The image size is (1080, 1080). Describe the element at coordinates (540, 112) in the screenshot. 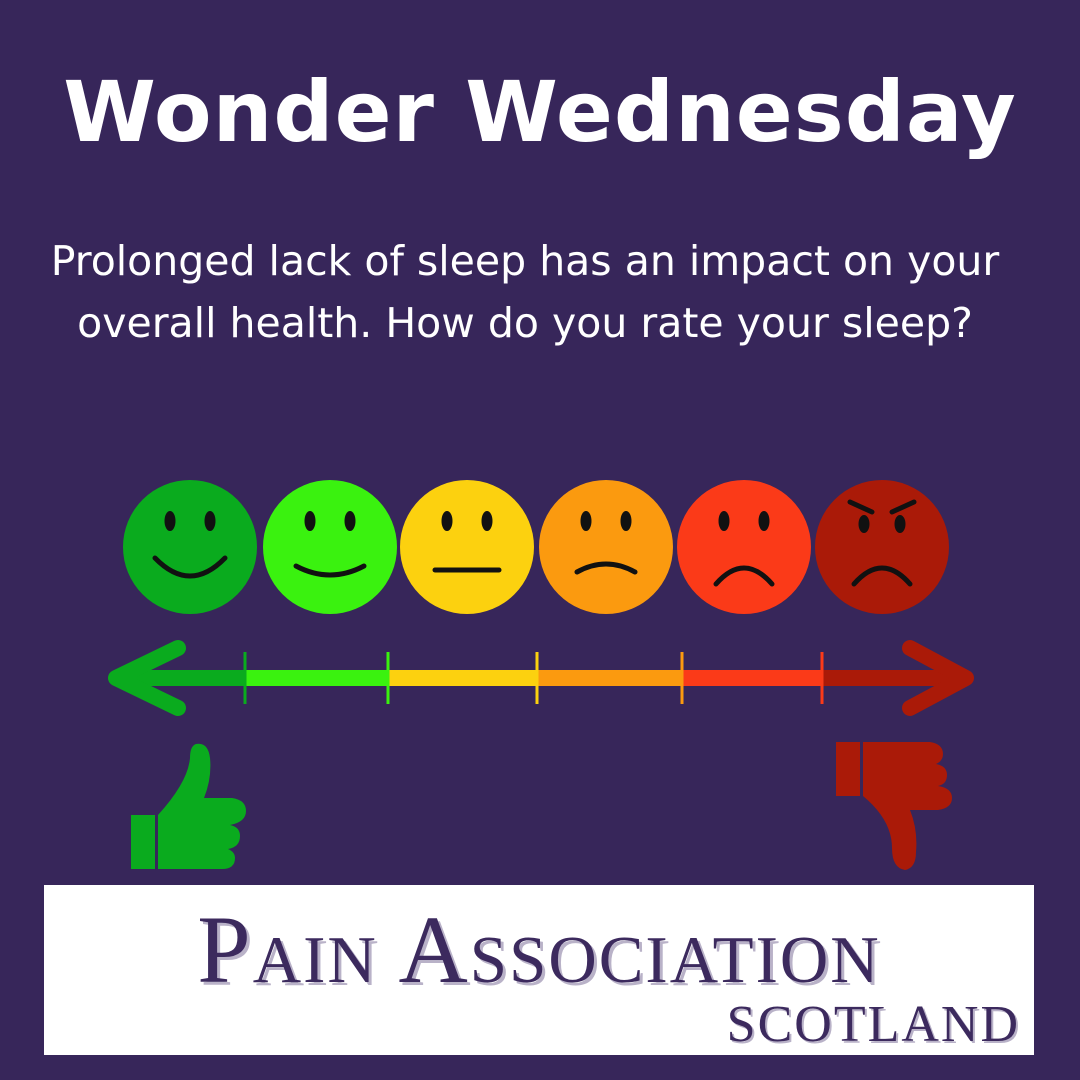

I see `page-title: Wonder Wednesday` at that location.